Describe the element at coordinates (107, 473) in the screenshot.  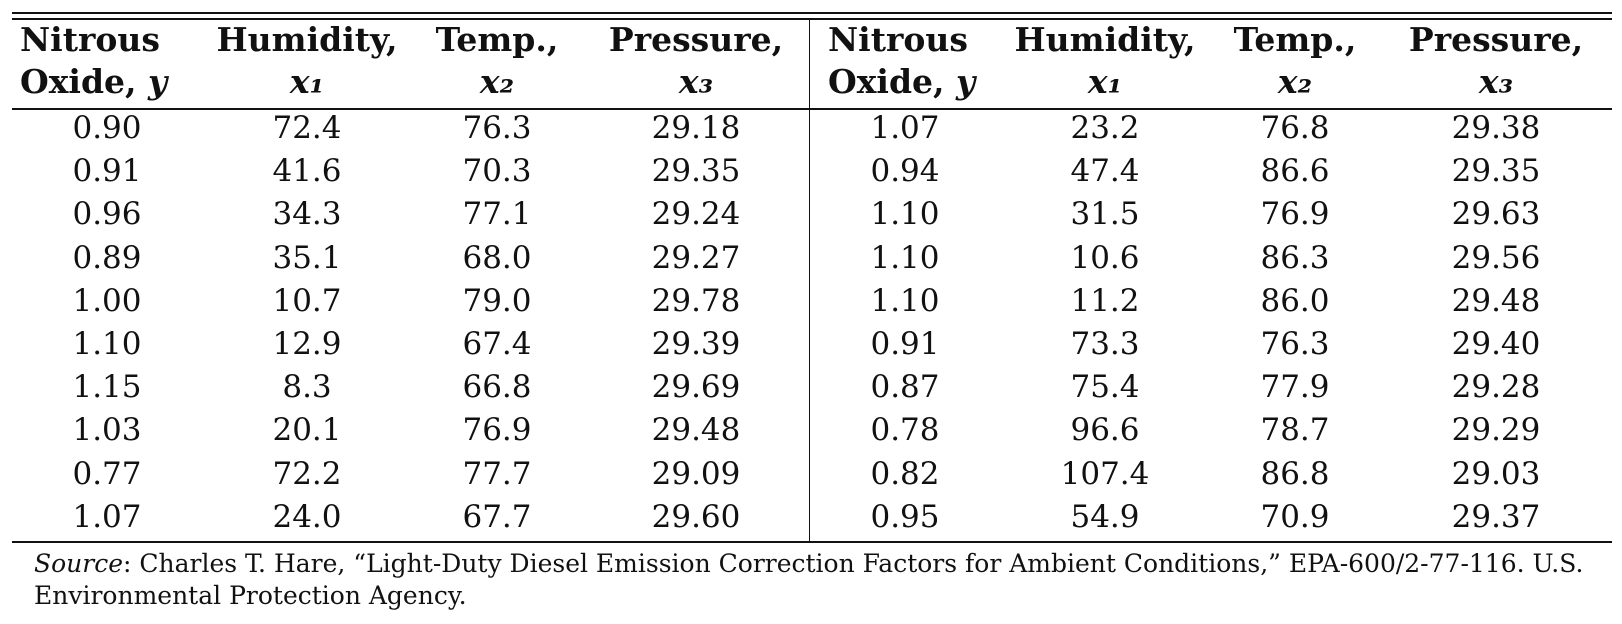
I see `table-cell: 0.77` at that location.